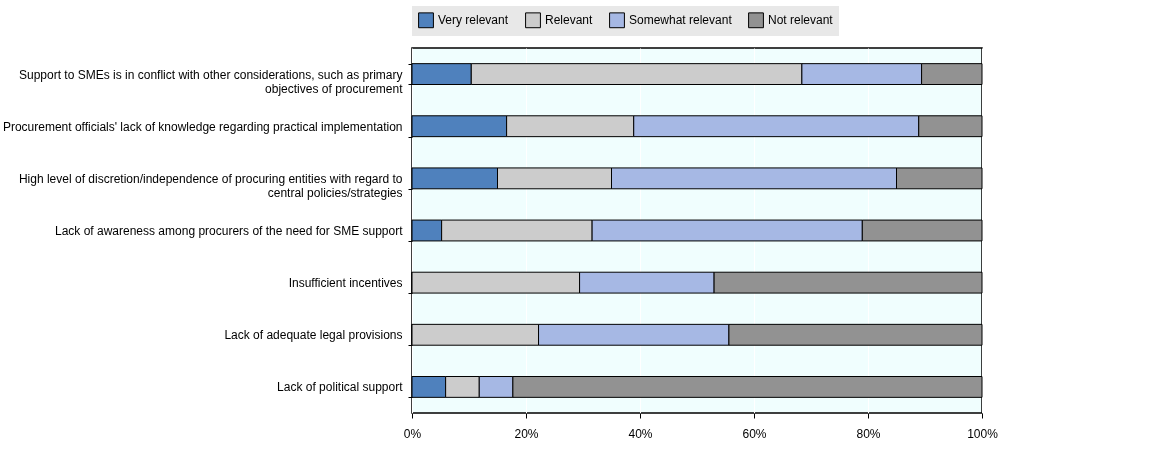 The image size is (1152, 463). Describe the element at coordinates (313, 335) in the screenshot. I see `y-tick-label: Lack of adequate legal provisions` at that location.